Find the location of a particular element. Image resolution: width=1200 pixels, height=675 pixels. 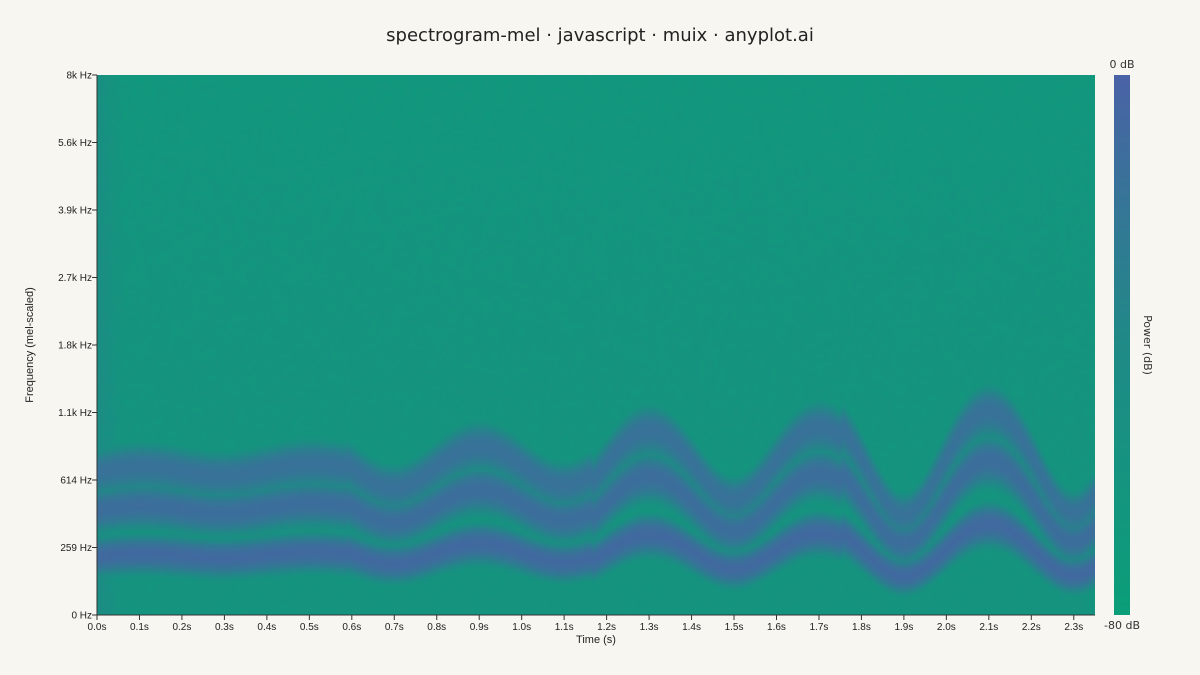

y-tick-label: 1.1k Hz is located at coordinates (75, 413).